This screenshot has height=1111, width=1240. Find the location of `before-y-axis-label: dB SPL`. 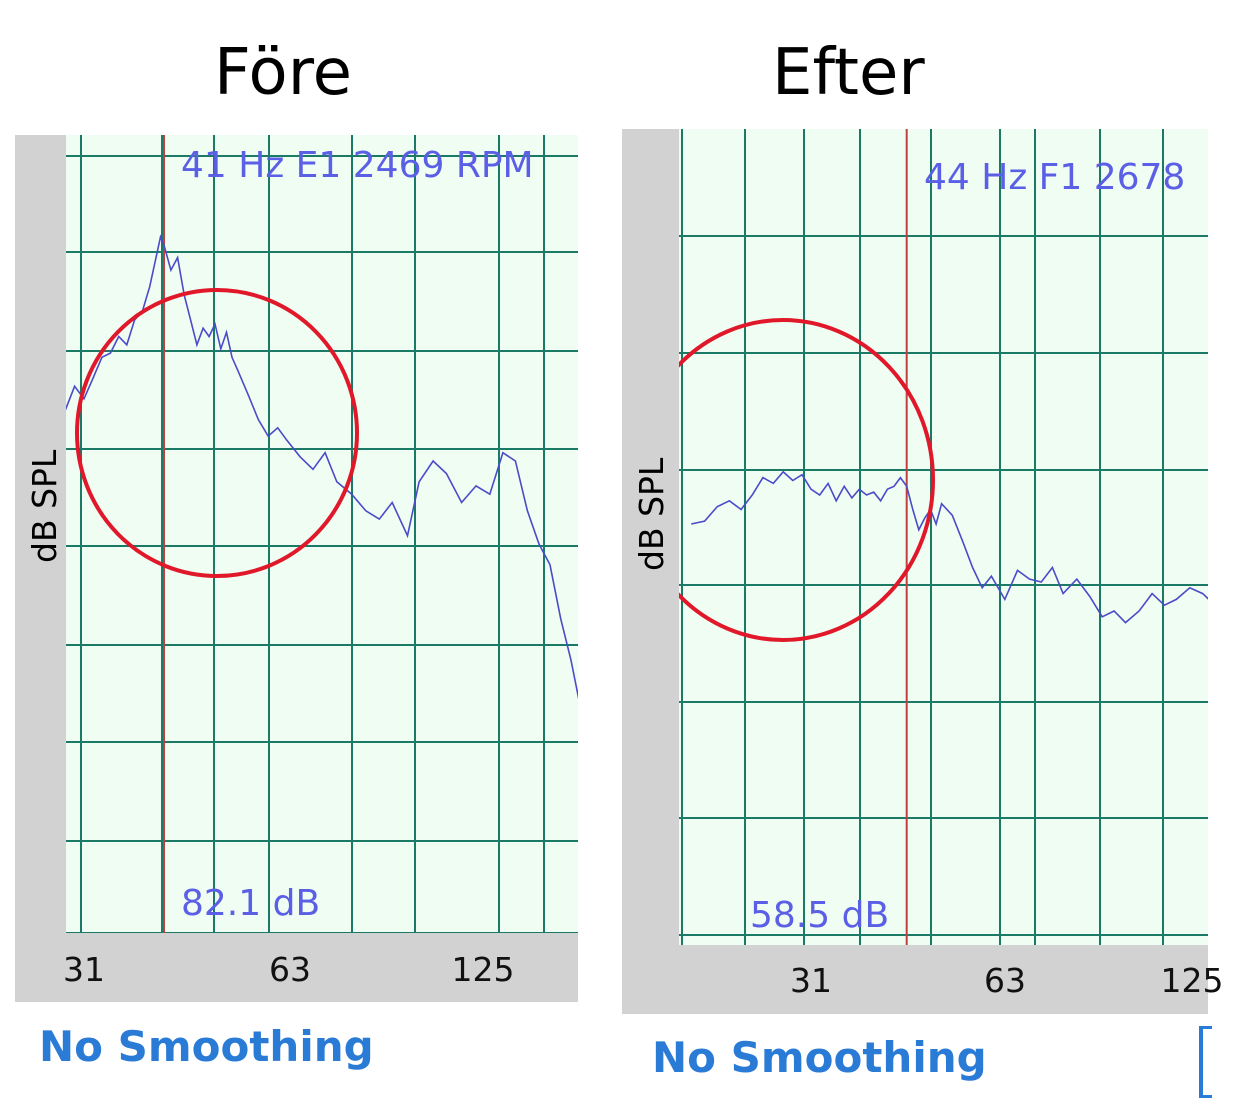

before-y-axis-label: dB SPL is located at coordinates (44, 506).